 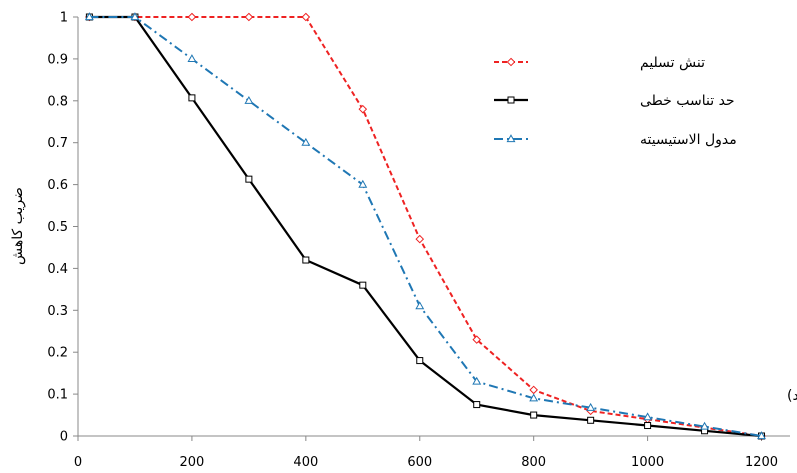 What do you see at coordinates (533, 462) in the screenshot?
I see `x-tick-label: 800` at bounding box center [533, 462].